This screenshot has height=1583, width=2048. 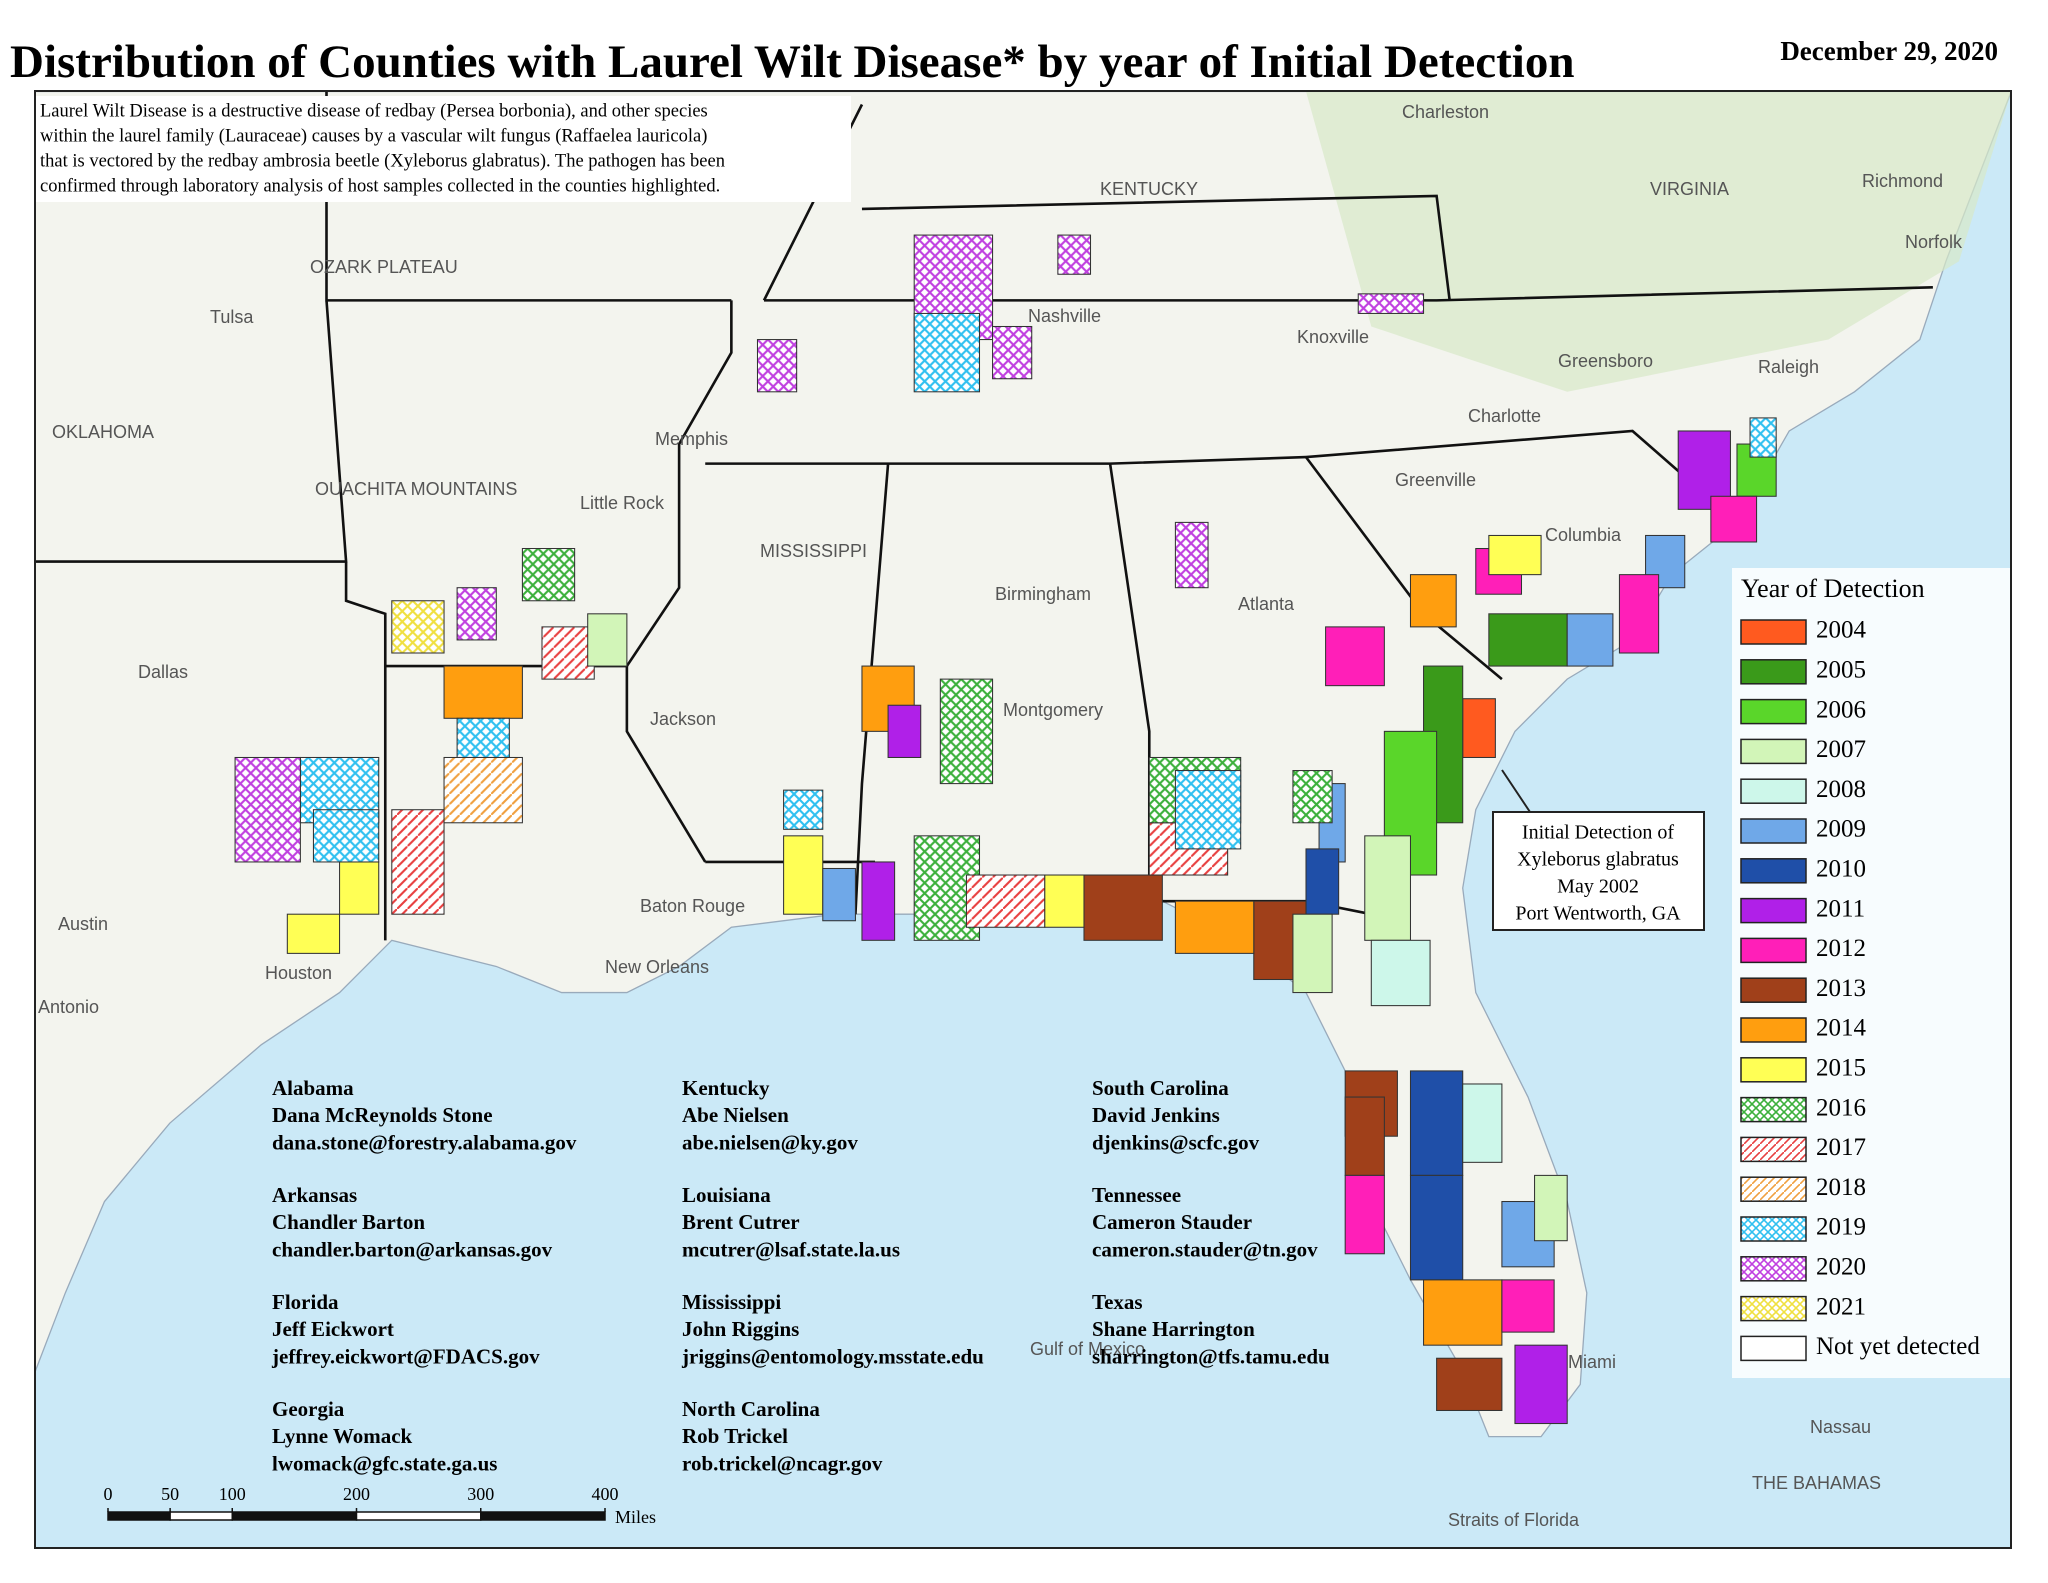 I want to click on callout-line: May 2002, so click(x=1598, y=887).